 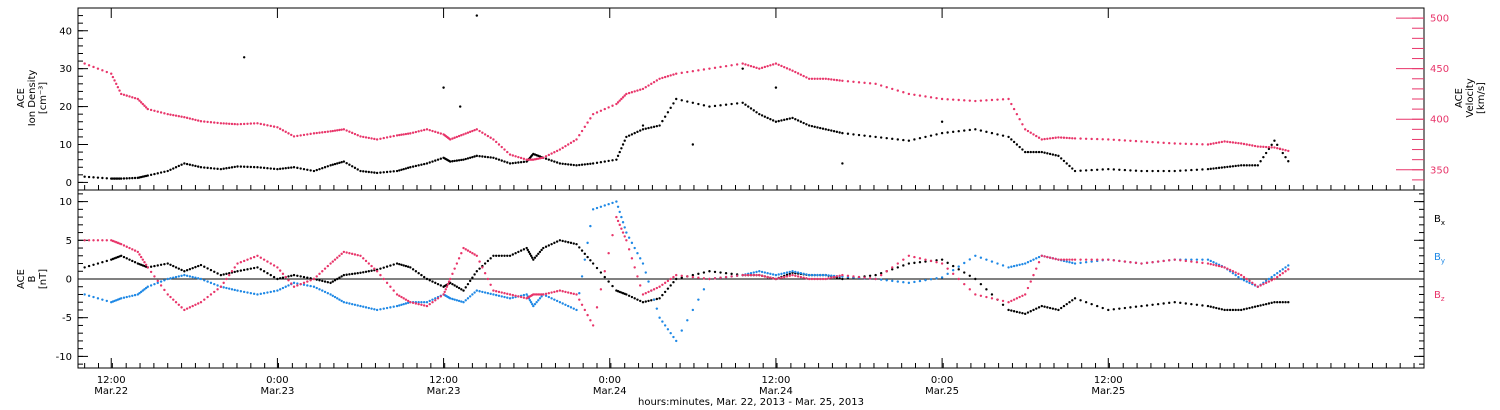 What do you see at coordinates (1481, 98) in the screenshot?
I see `top-right-axis-label-line-3: [km/s]` at bounding box center [1481, 98].